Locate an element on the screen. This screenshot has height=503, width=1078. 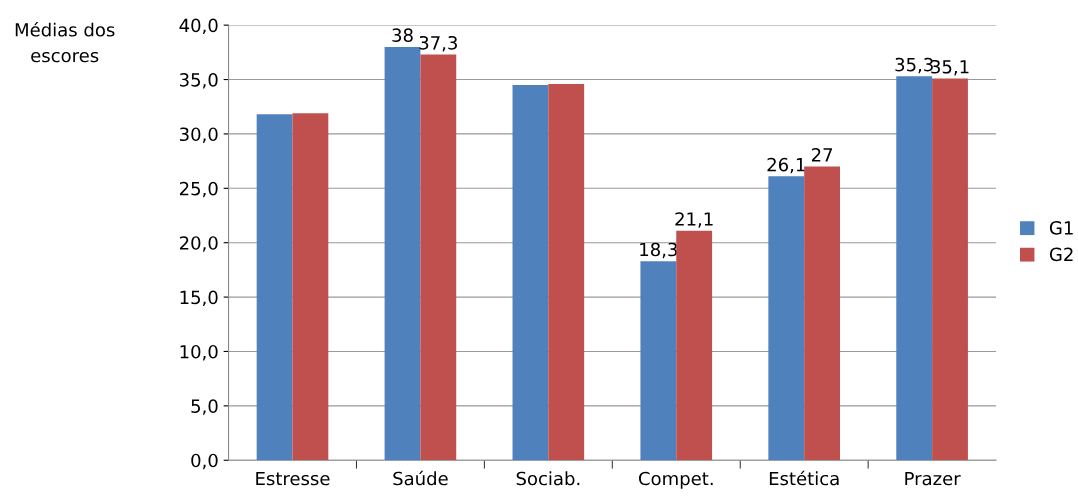
y-tick-label: 5,0 is located at coordinates (204, 407).